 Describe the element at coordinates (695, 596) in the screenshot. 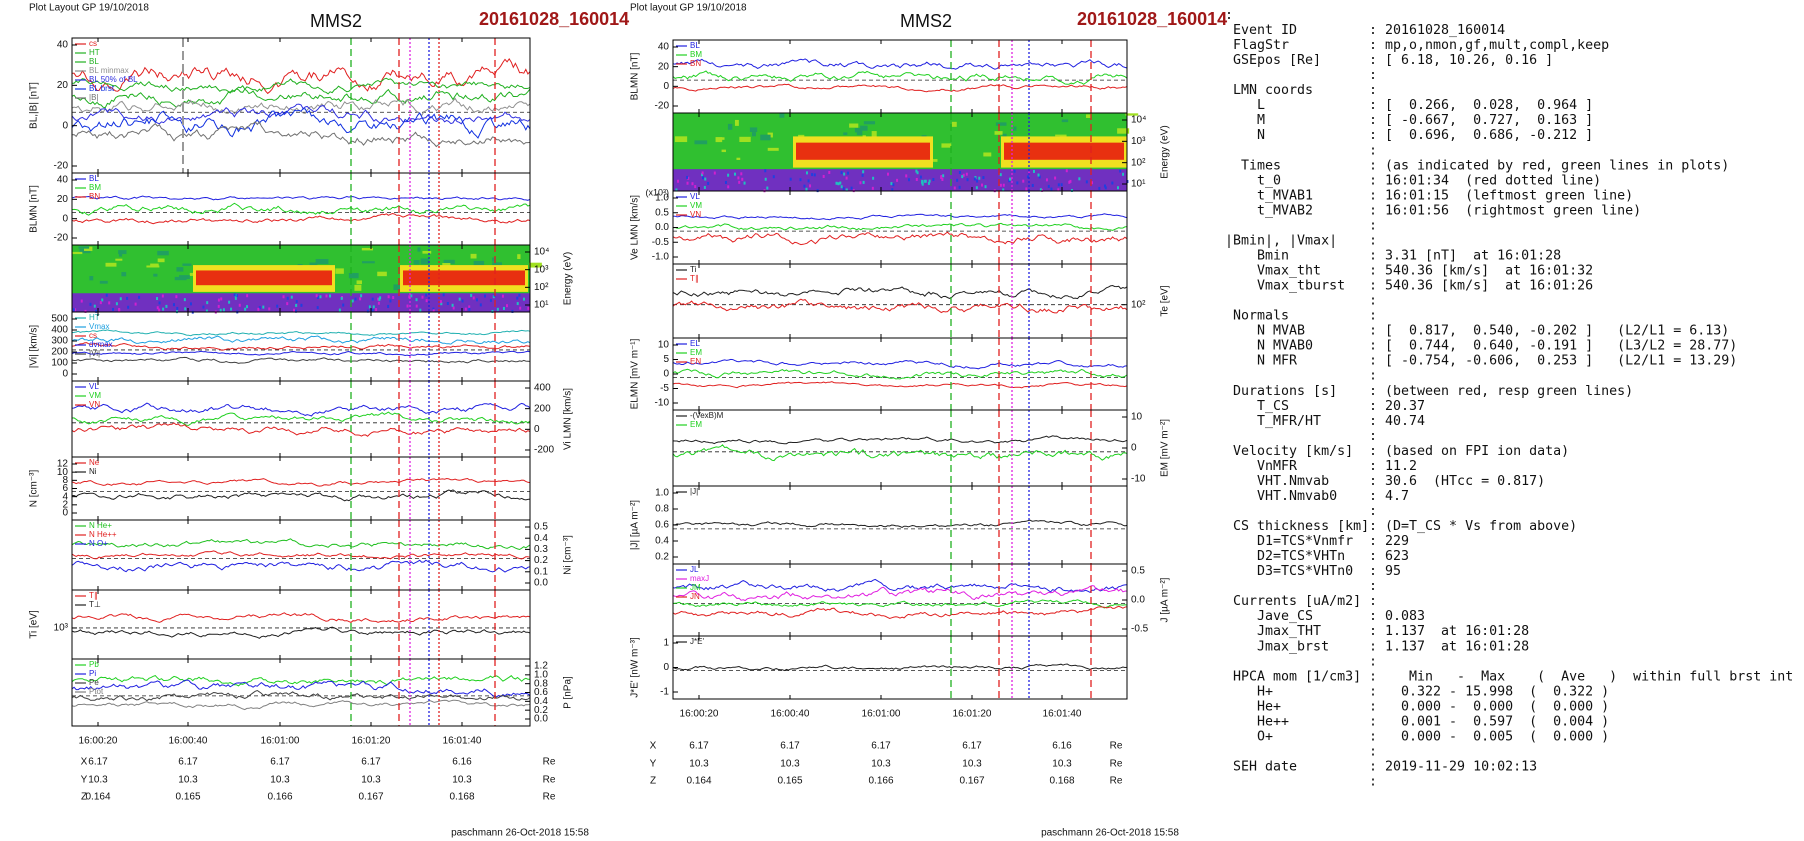

I see `legend-label: JN` at that location.